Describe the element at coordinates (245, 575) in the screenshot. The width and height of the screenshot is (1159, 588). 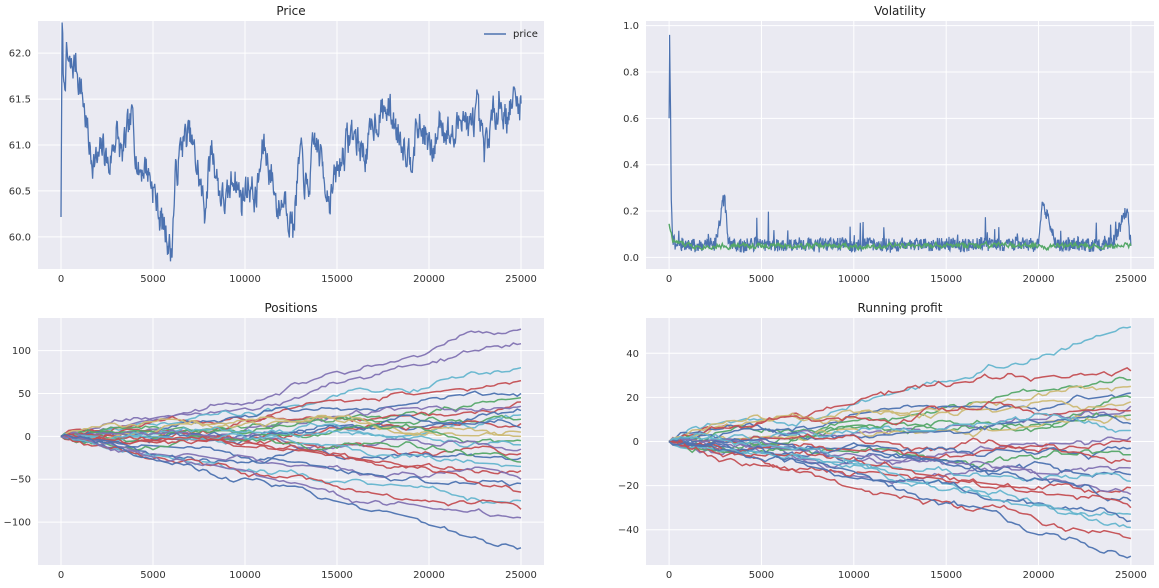
I see `positions-x-tick-label: 10000` at that location.